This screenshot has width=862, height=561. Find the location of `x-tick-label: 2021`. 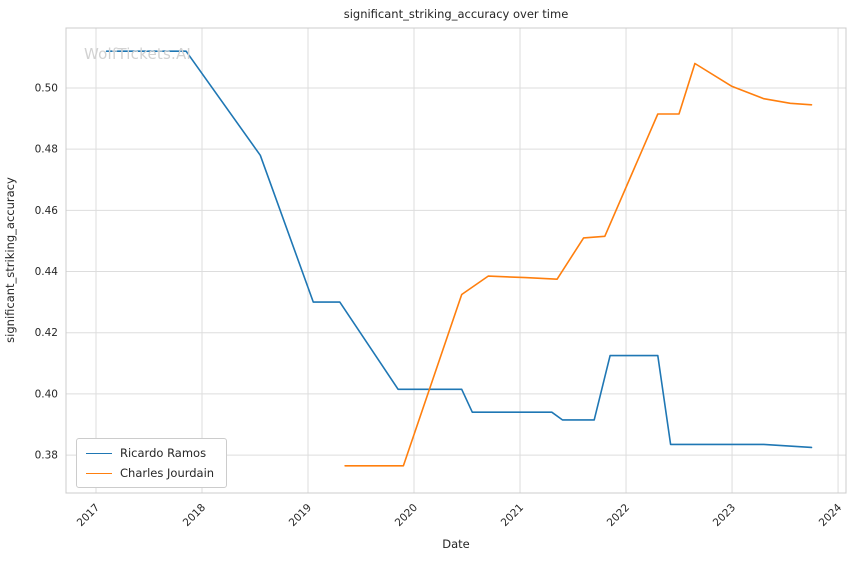

x-tick-label: 2021 is located at coordinates (512, 515).